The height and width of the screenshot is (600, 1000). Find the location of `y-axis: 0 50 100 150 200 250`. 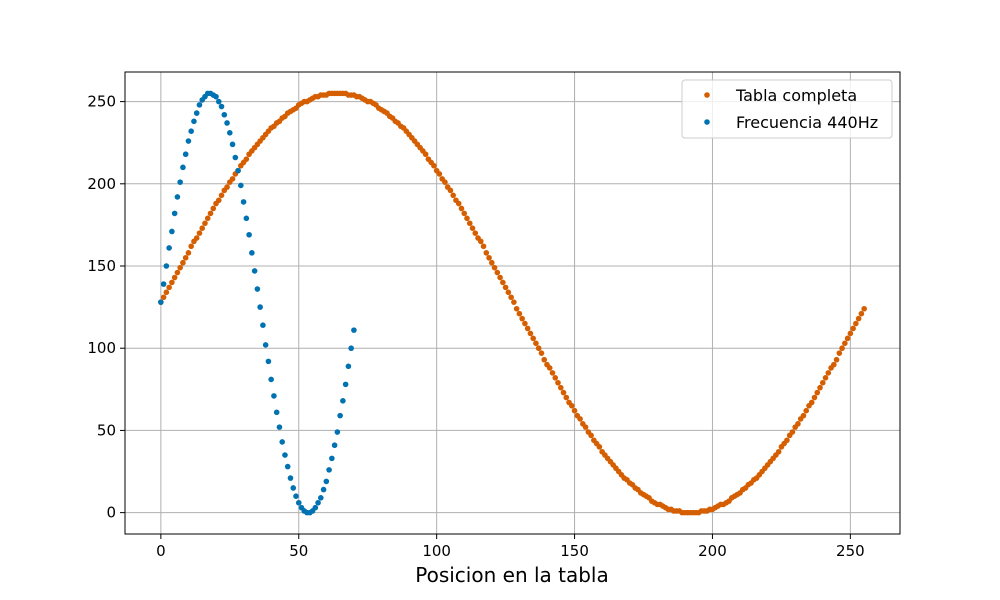

y-axis: 0 50 100 150 200 250 is located at coordinates (106, 307).